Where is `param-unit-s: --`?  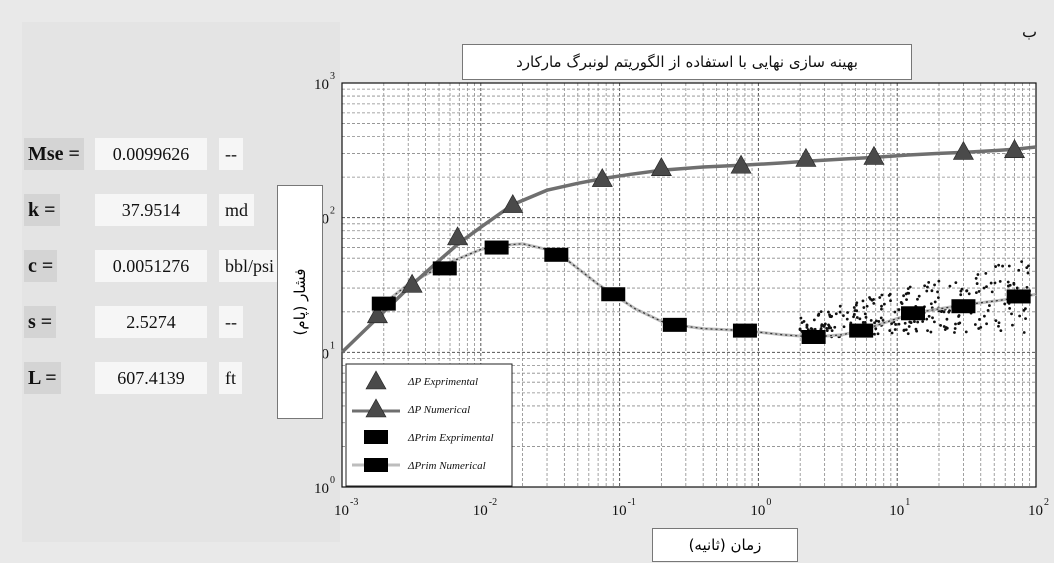 param-unit-s: -- is located at coordinates (231, 322).